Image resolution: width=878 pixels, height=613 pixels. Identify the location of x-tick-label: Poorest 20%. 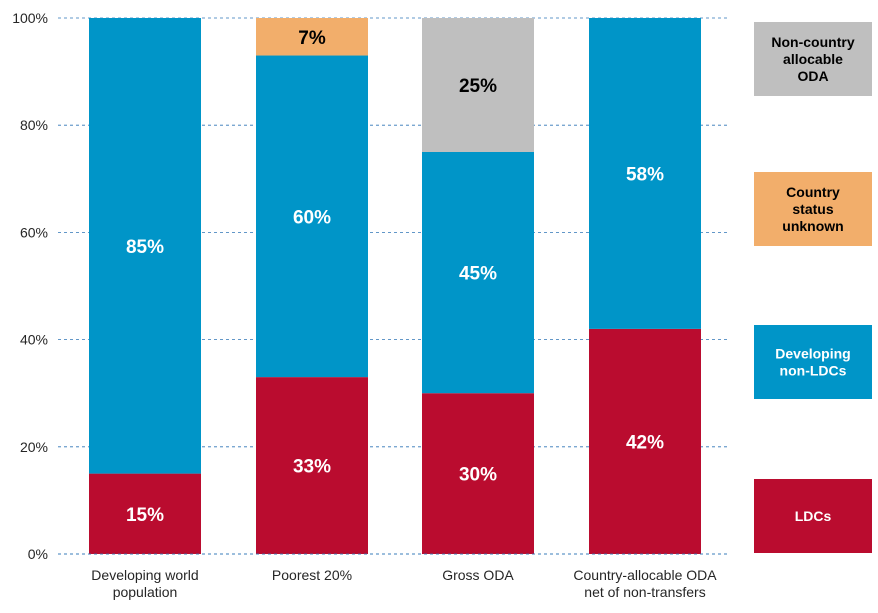
(312, 575).